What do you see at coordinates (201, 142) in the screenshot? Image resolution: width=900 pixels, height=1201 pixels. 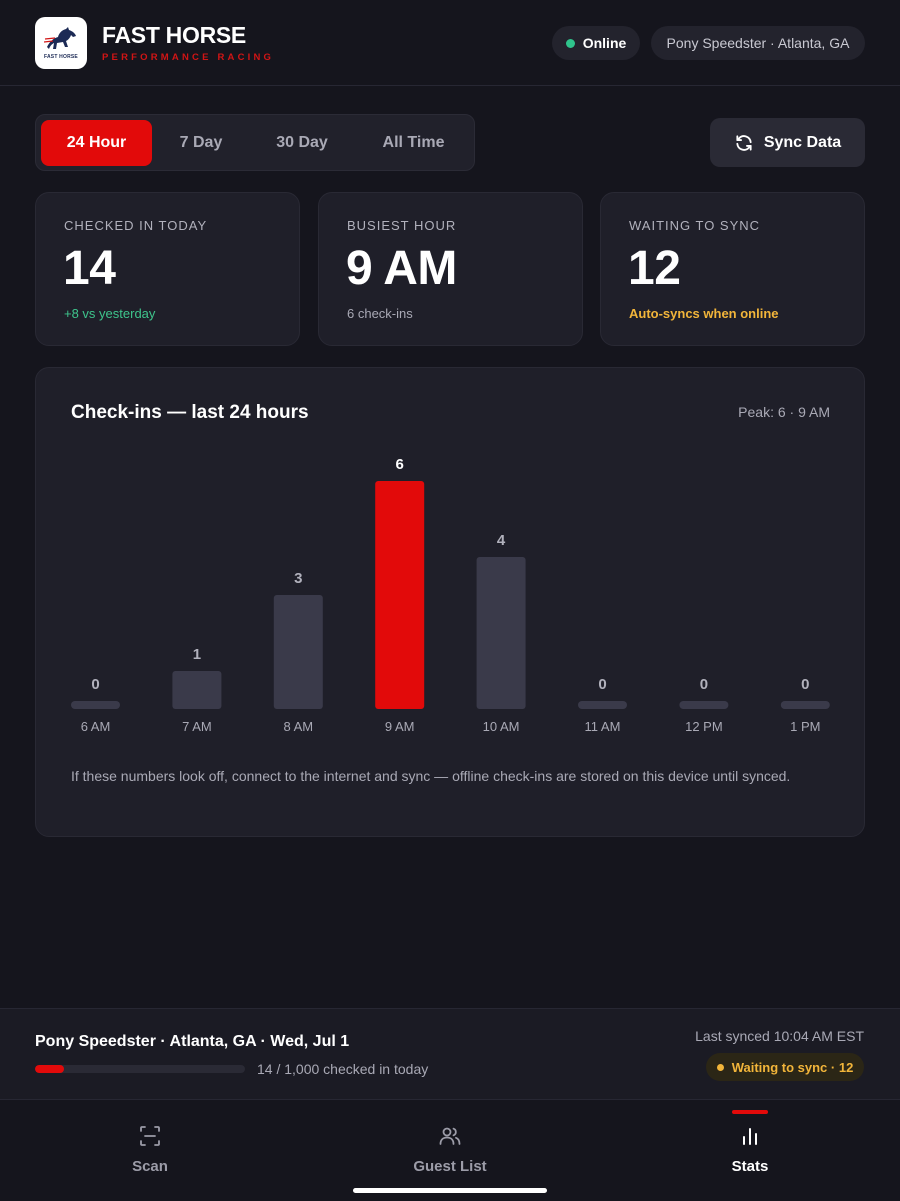 I see `tab-7-day: 7 Day` at bounding box center [201, 142].